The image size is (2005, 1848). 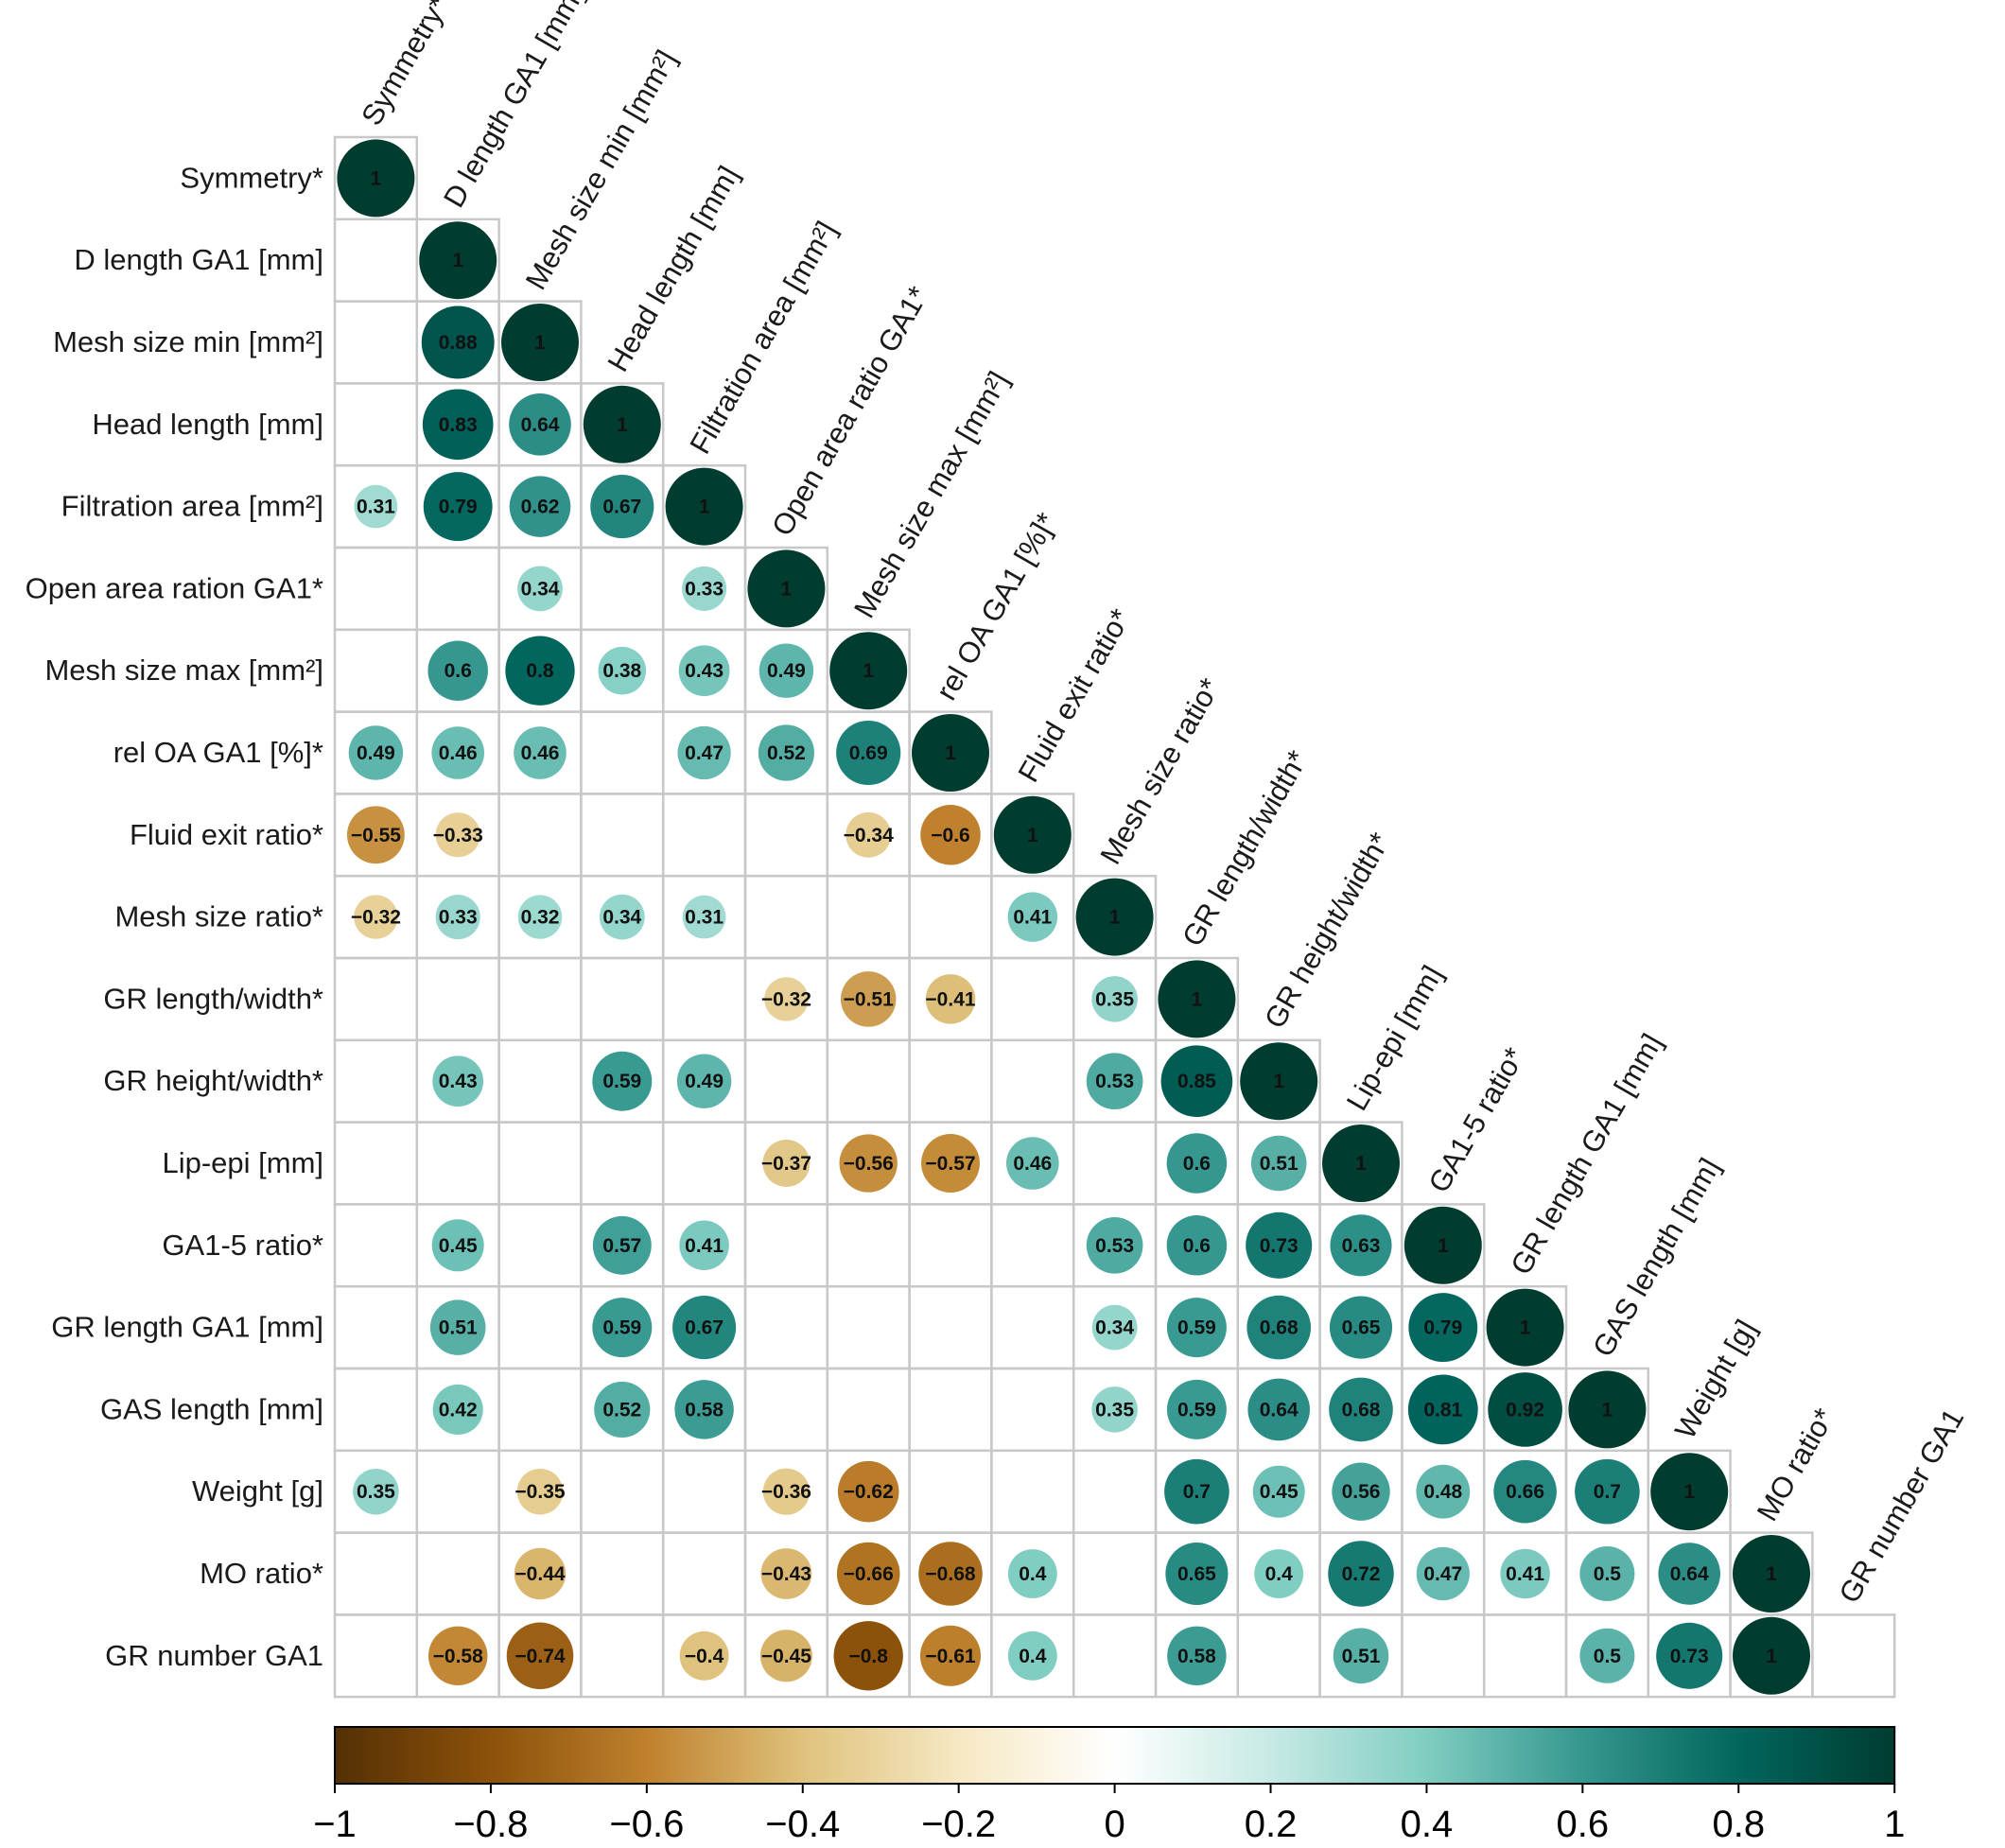 What do you see at coordinates (208, 424) in the screenshot?
I see `row-label: Head length [mm]` at bounding box center [208, 424].